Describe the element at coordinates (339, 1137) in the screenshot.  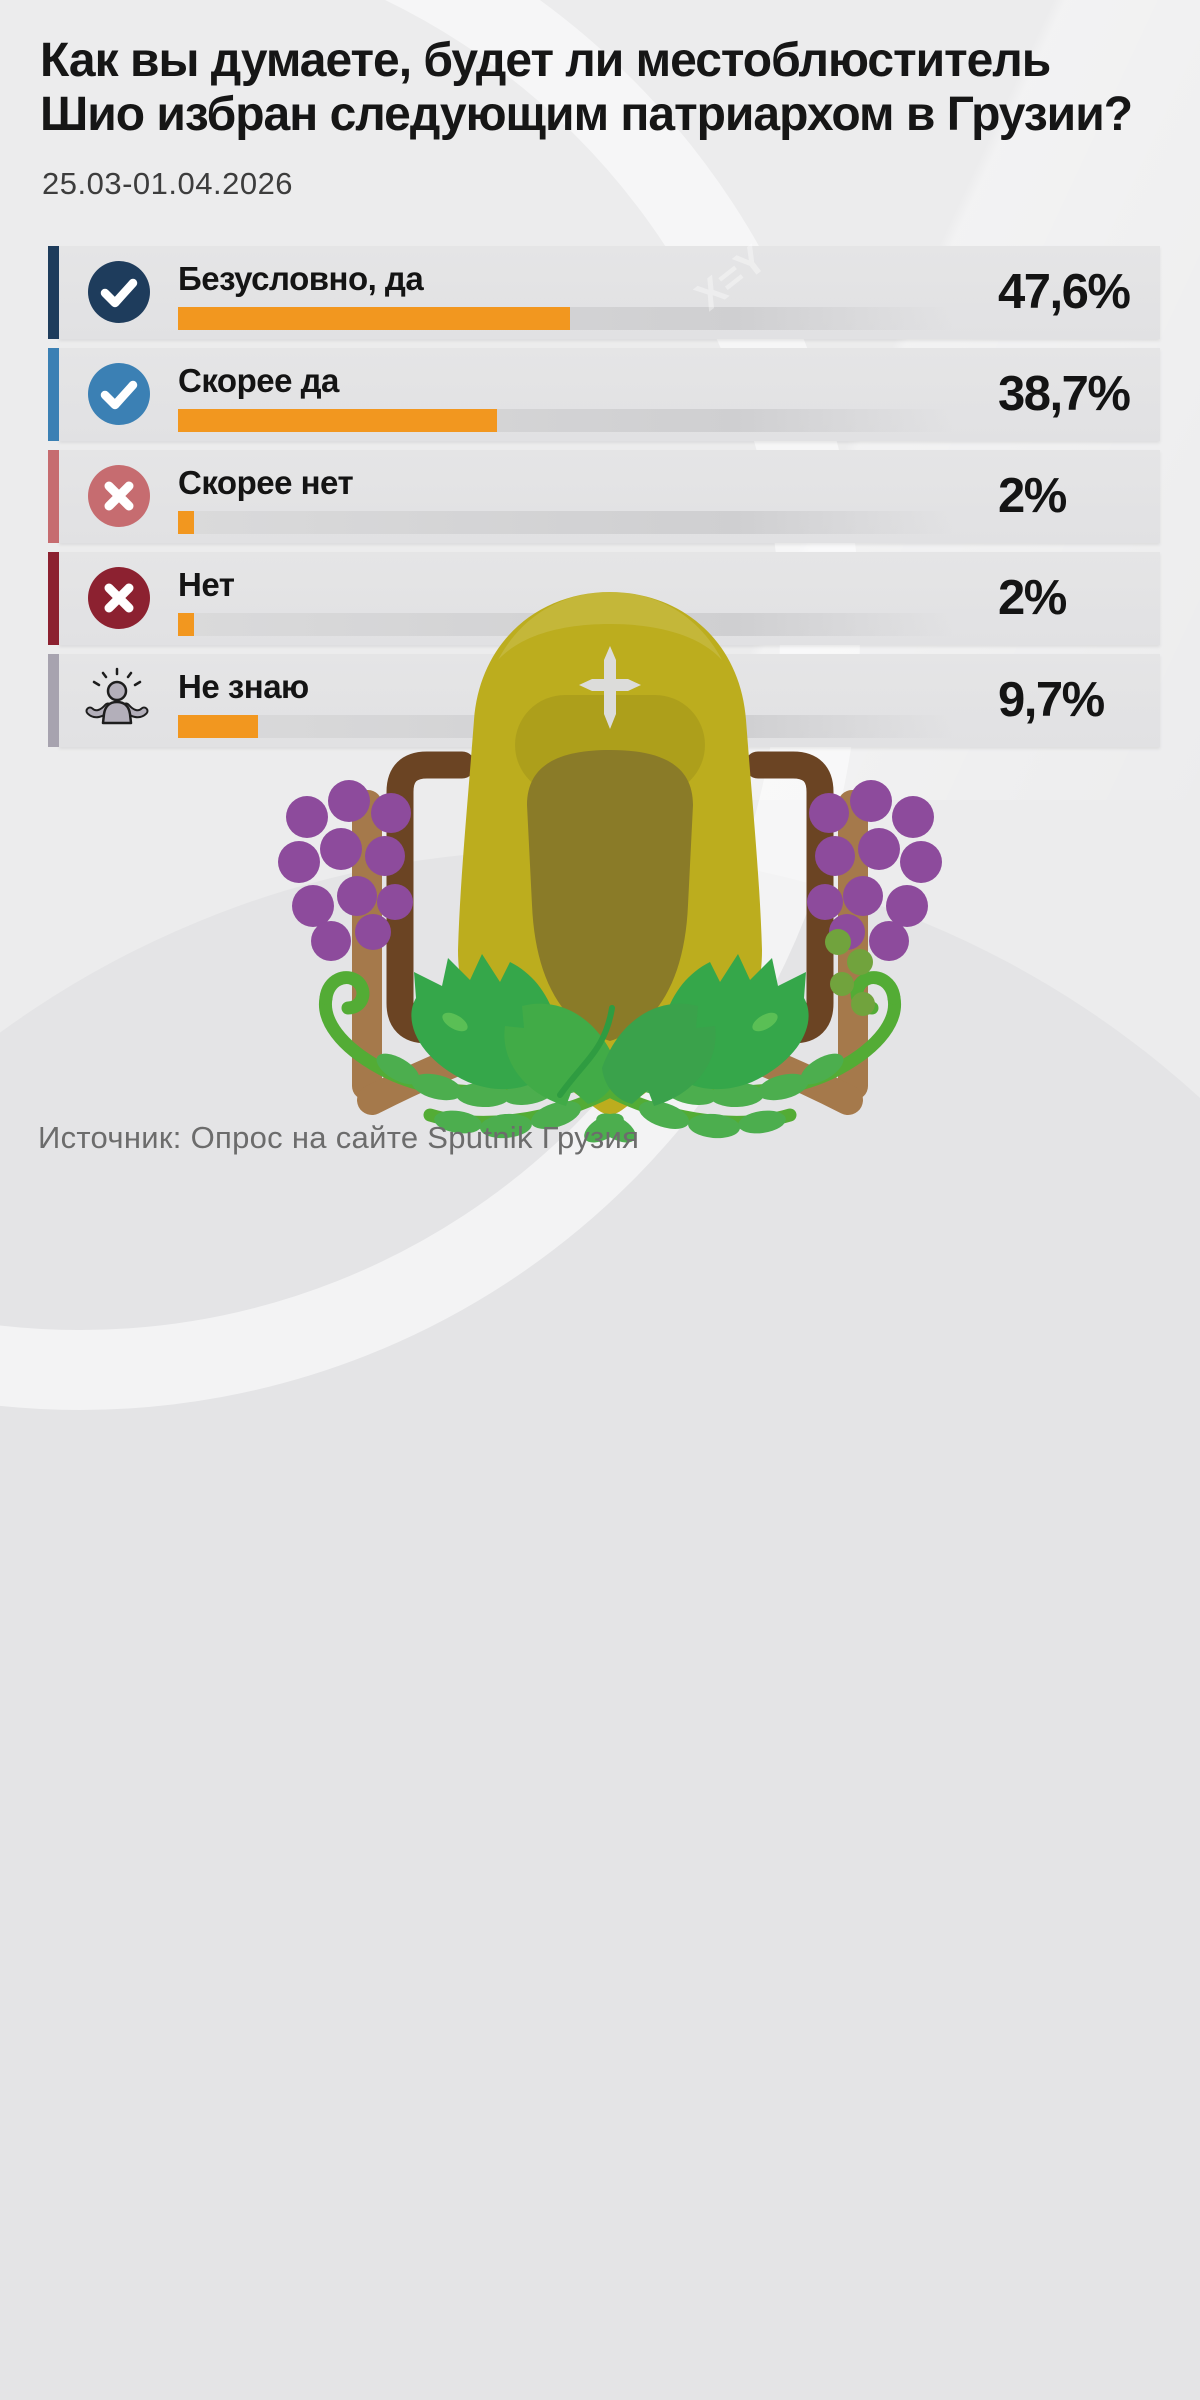
I see `source-caption: Источник: Опрос на сайте Sputnik Грузия` at that location.